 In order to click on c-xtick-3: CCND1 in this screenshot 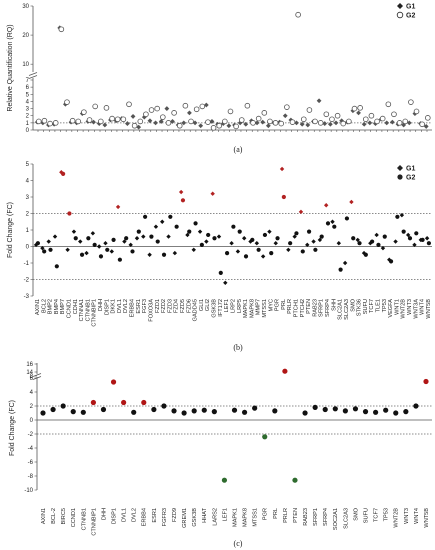, I will do `click(74, 517)`.